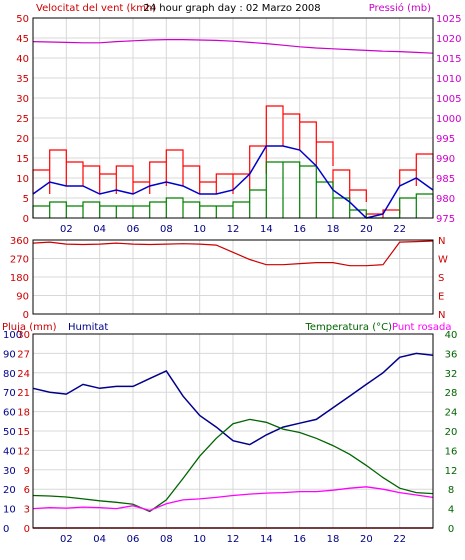  Describe the element at coordinates (22, 79) in the screenshot. I see `wind-tick-label: 35` at that location.